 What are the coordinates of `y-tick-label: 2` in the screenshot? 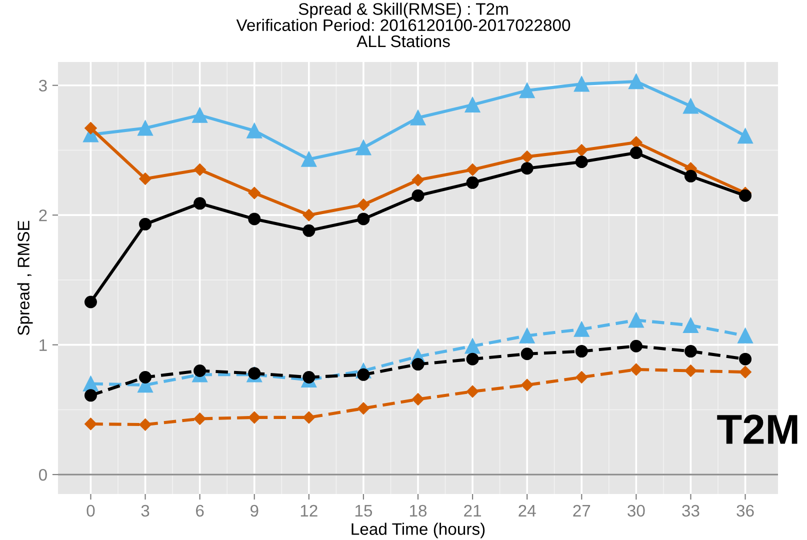 It's located at (43, 215).